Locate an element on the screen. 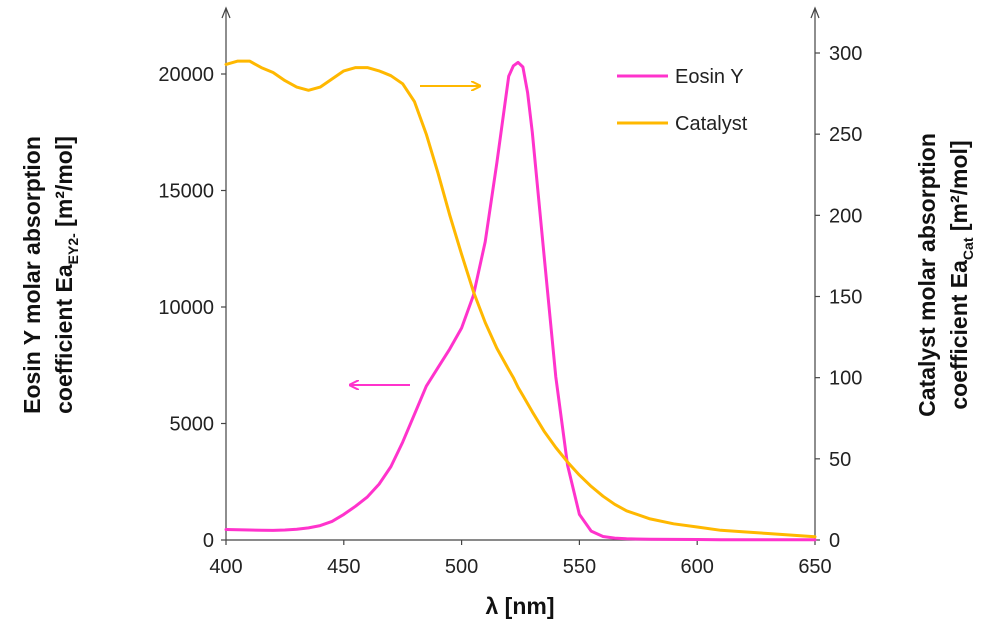  y-right-tick-label: 200 is located at coordinates (845, 216).